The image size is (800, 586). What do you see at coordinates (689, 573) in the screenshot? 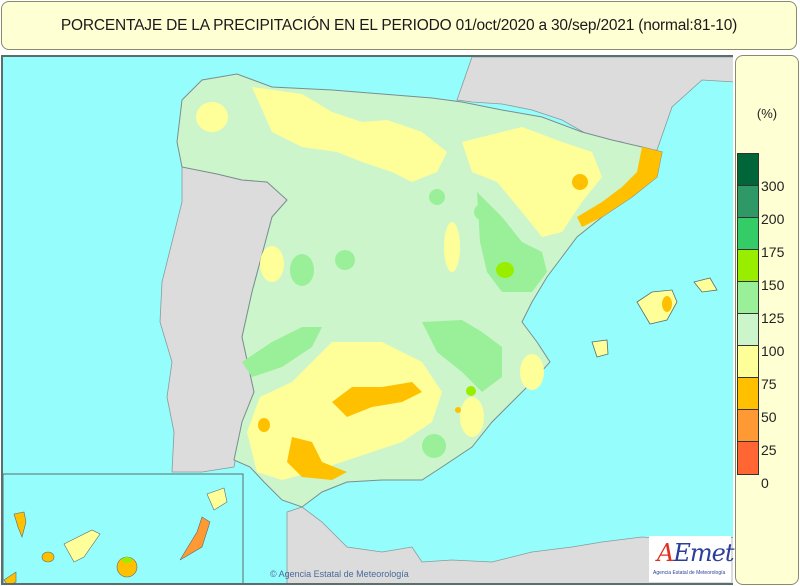
I see `logo-subtitle: Agencia Estatal de Meteorología` at bounding box center [689, 573].